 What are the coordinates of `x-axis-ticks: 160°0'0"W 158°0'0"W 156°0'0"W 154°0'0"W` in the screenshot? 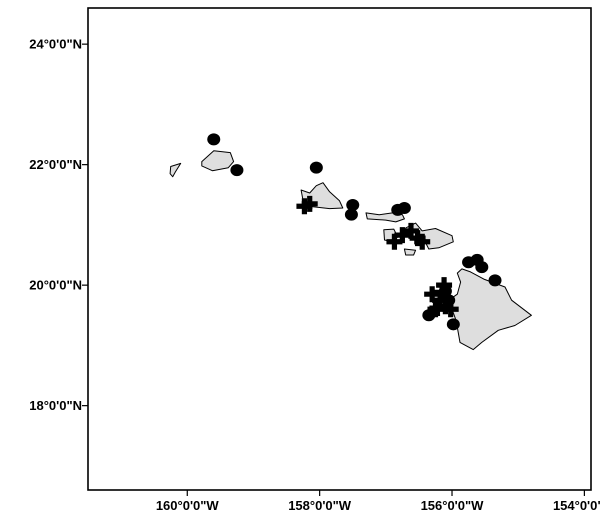 It's located at (378, 501).